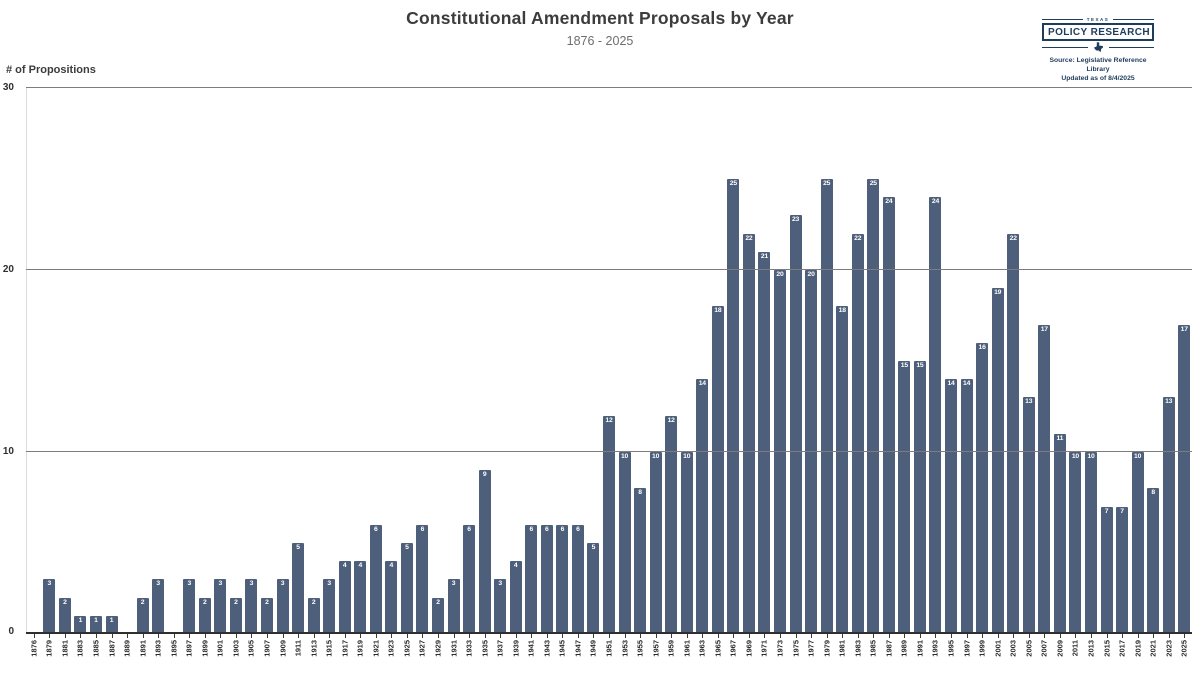 The image size is (1200, 675). I want to click on x-tick-label: 1913, so click(314, 648).